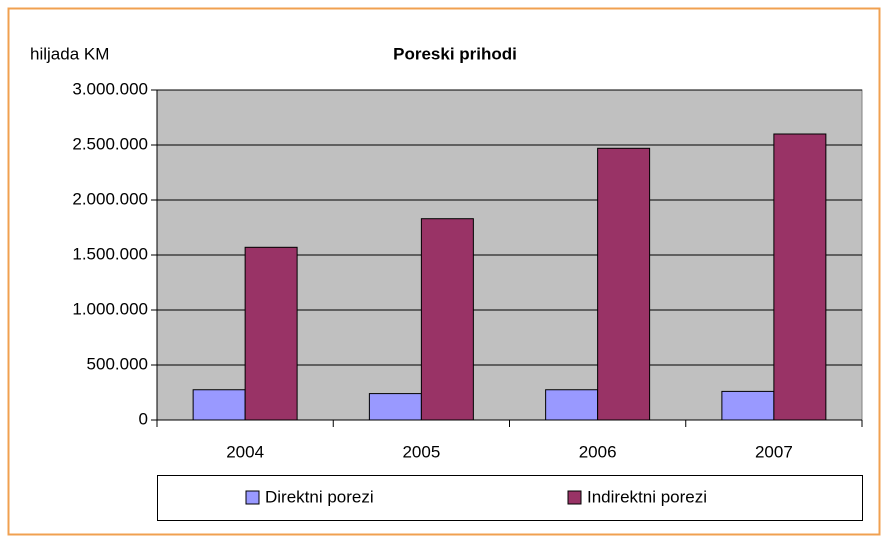 This screenshot has width=890, height=544. What do you see at coordinates (455, 53) in the screenshot?
I see `chart-title: Poreski prihodi` at bounding box center [455, 53].